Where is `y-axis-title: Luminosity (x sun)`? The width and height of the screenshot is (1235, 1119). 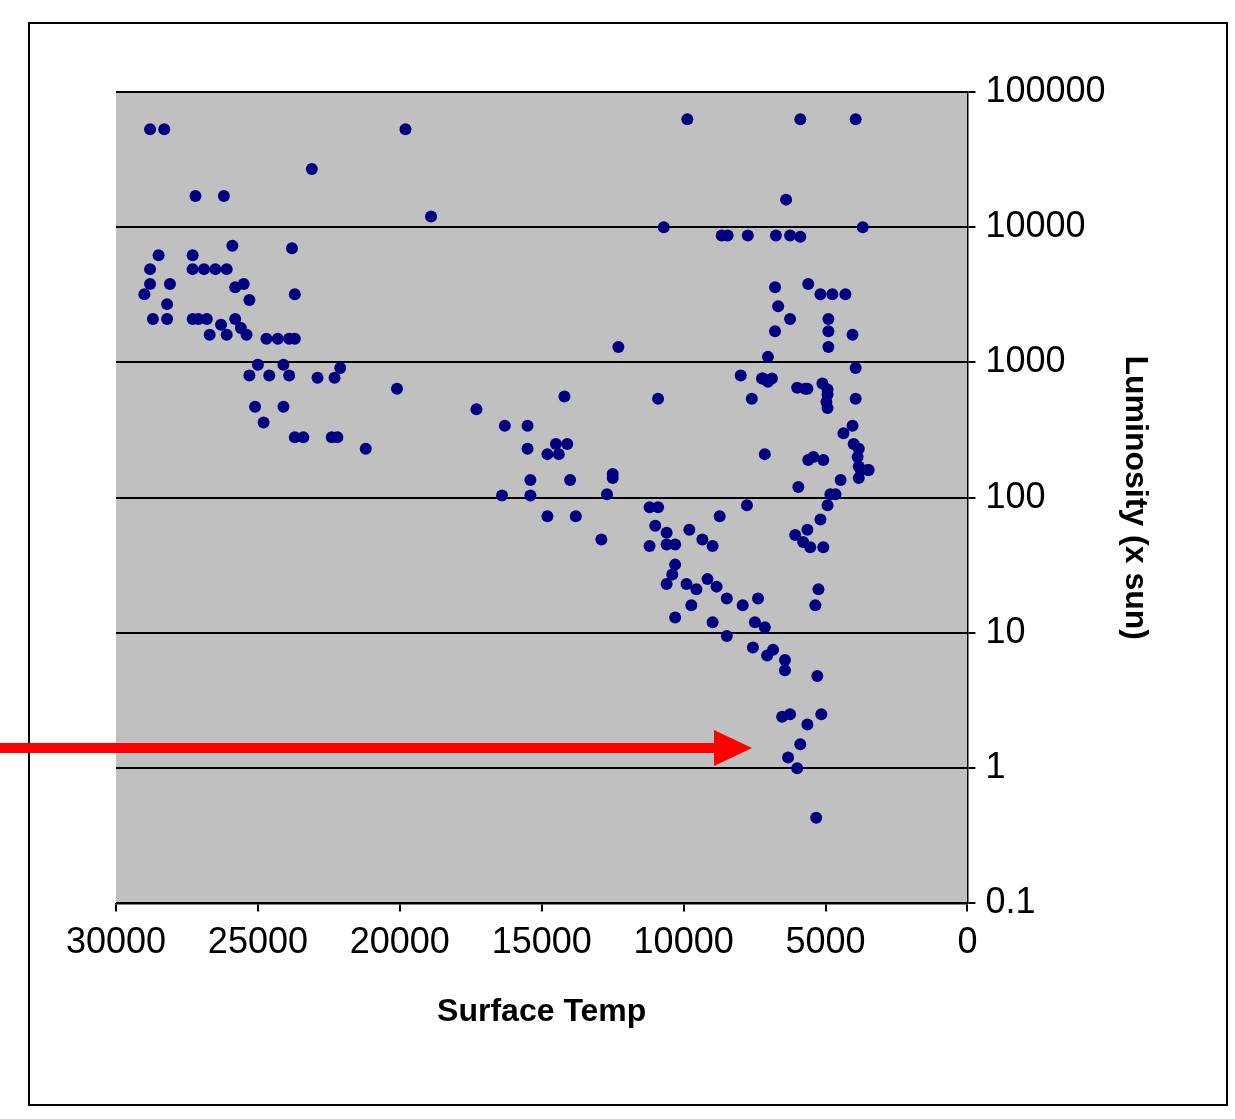
y-axis-title: Luminosity (x sun) is located at coordinates (1136, 497).